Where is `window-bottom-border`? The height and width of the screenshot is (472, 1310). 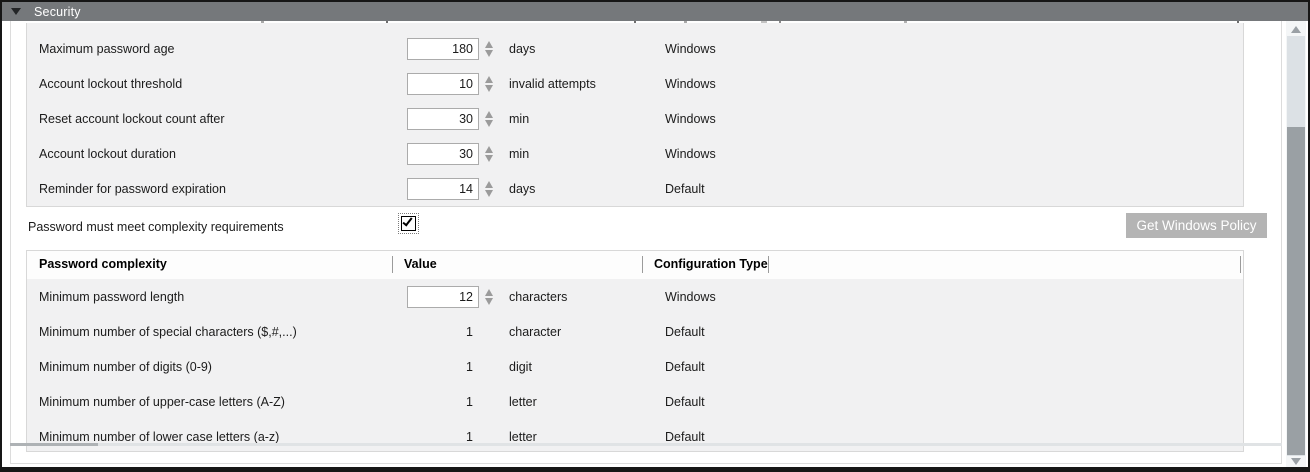
window-bottom-border is located at coordinates (655, 468).